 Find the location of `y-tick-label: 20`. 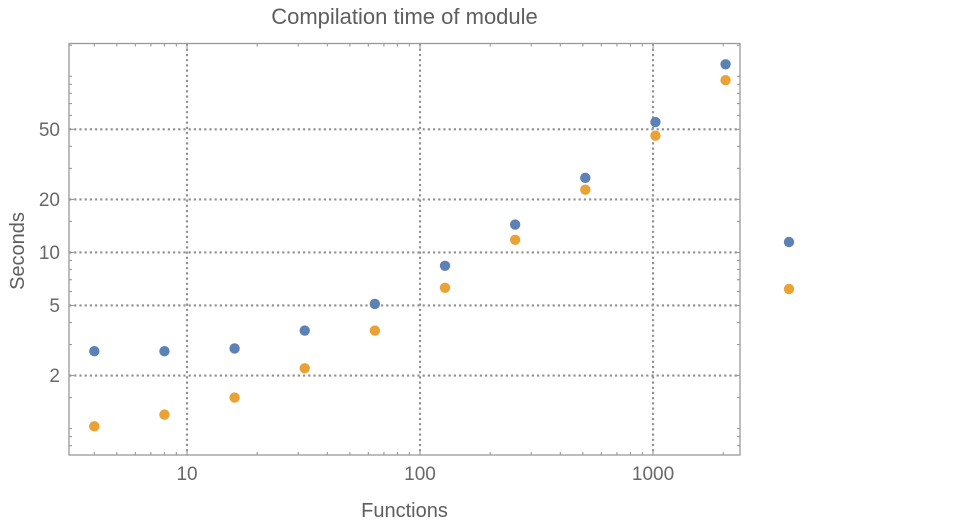

y-tick-label: 20 is located at coordinates (49, 200).